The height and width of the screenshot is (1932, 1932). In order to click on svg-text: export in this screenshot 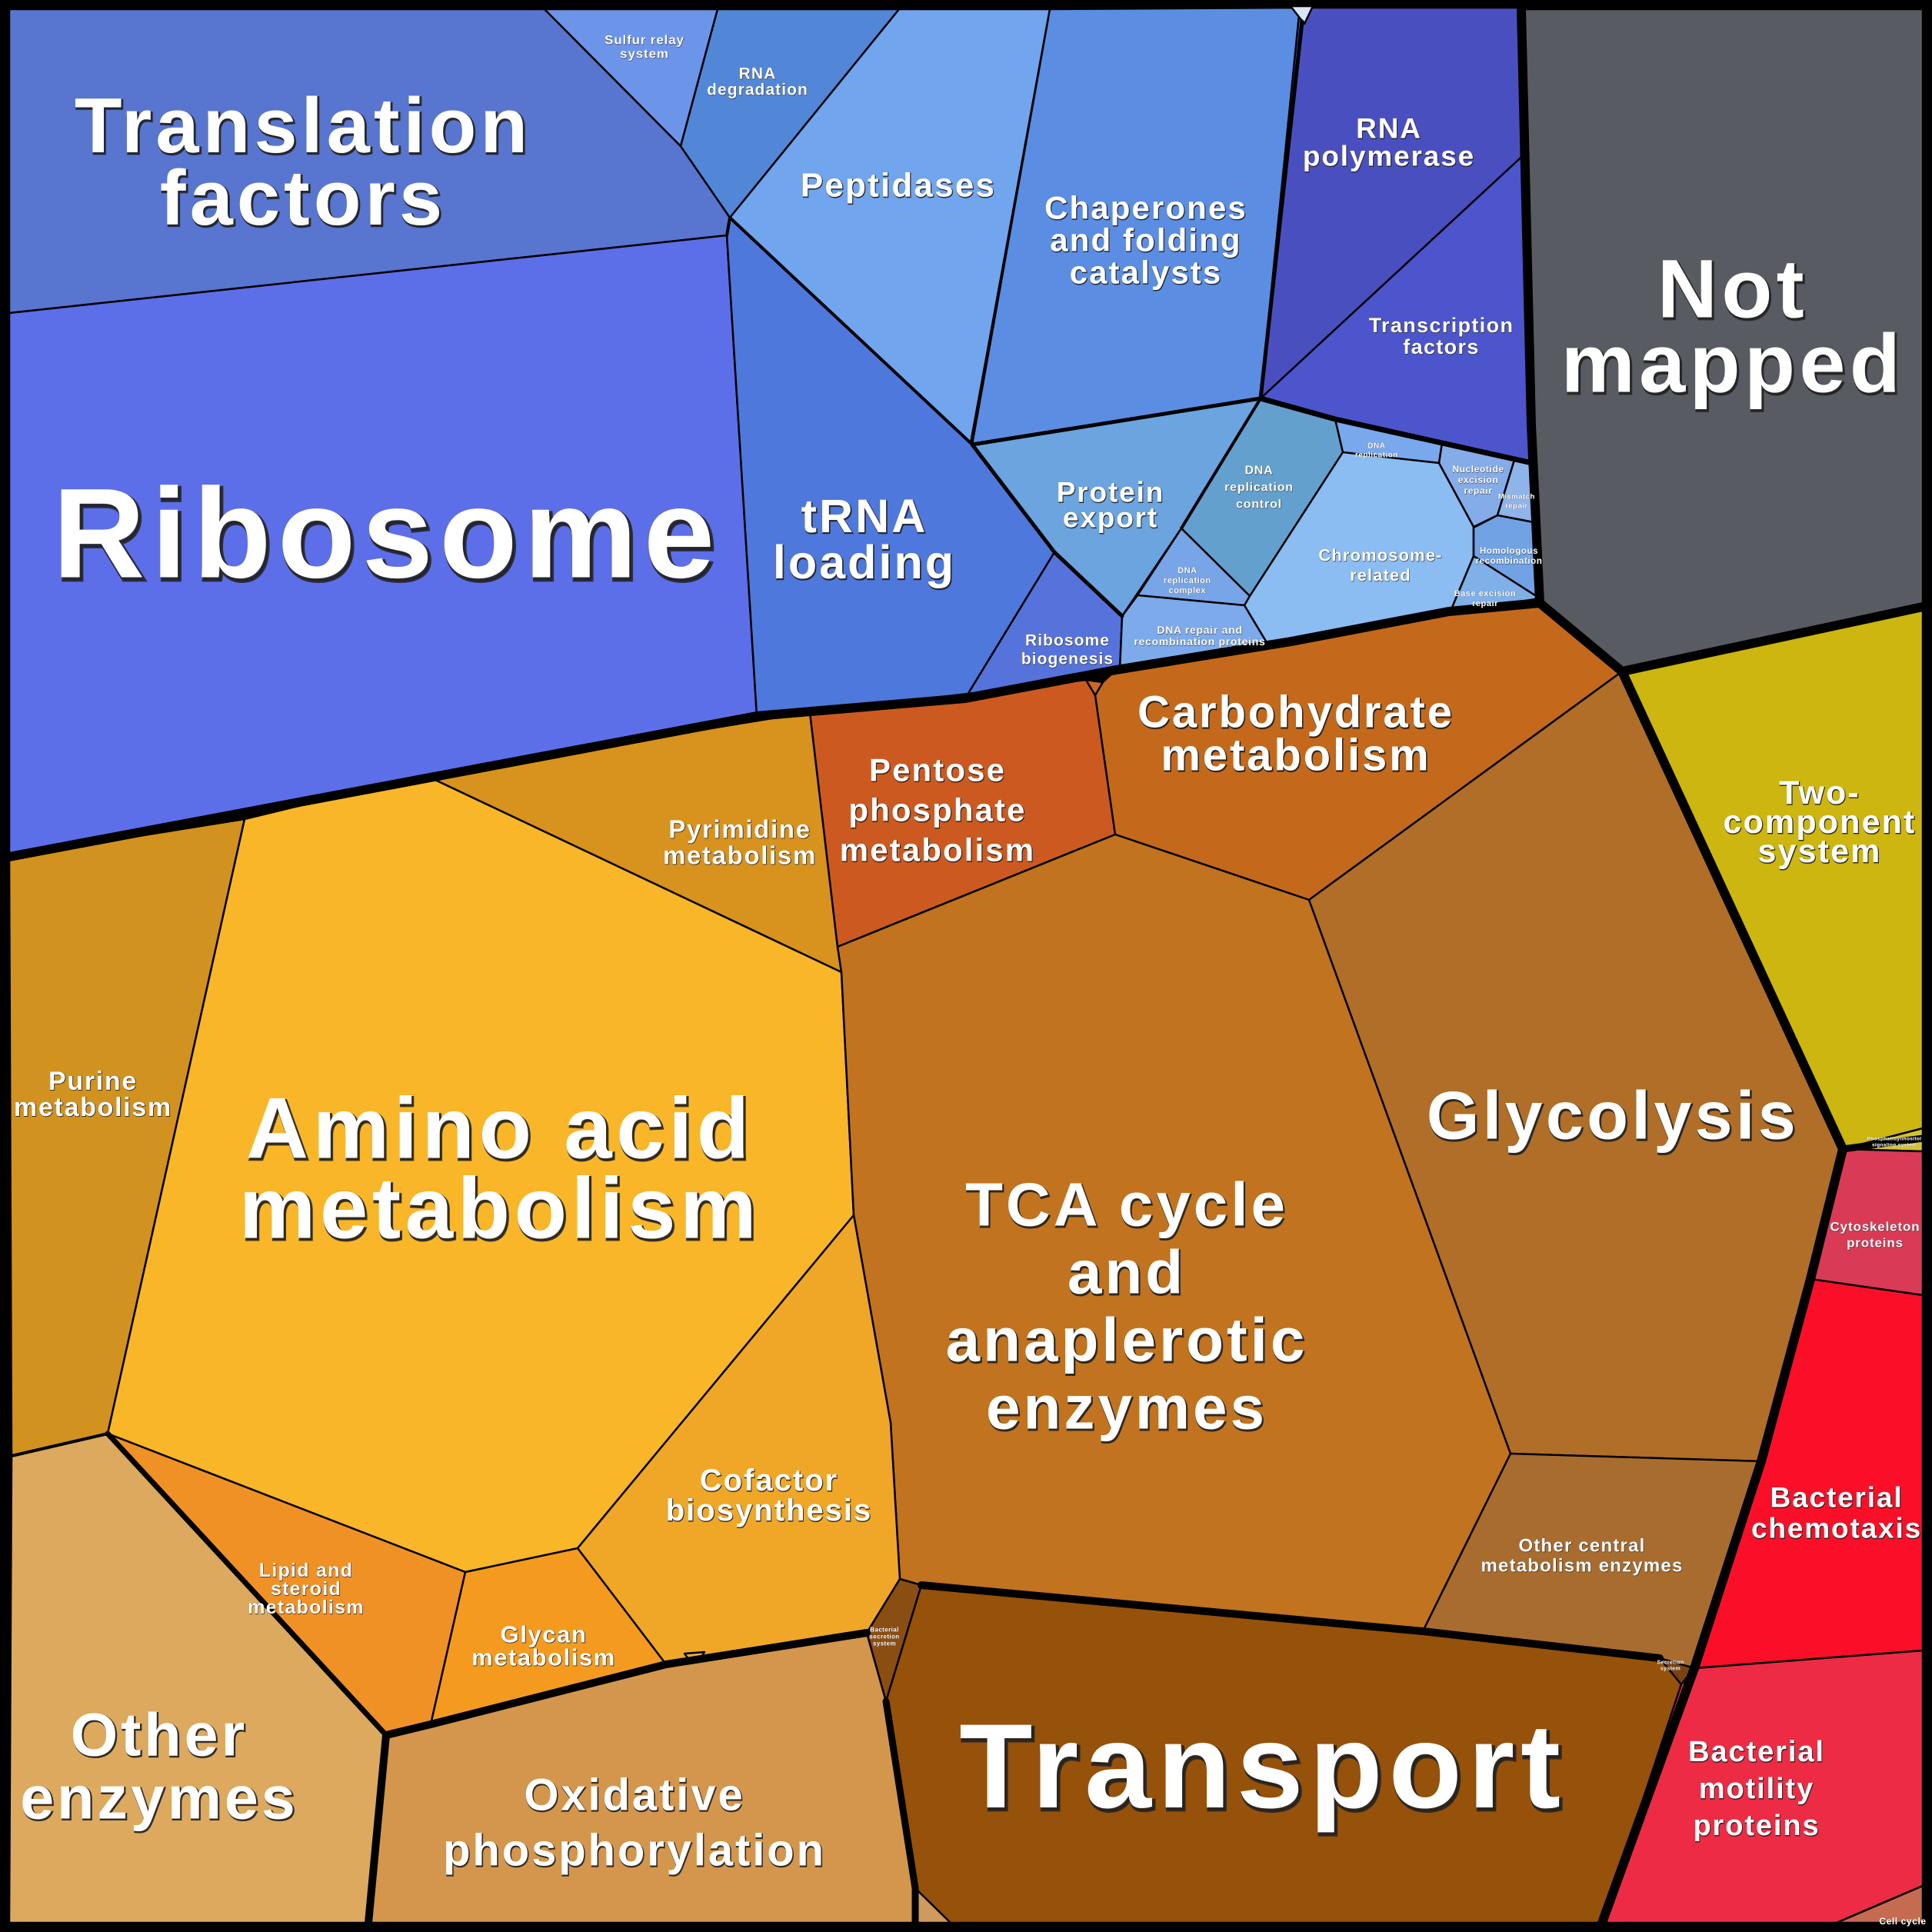, I will do `click(1111, 518)`.